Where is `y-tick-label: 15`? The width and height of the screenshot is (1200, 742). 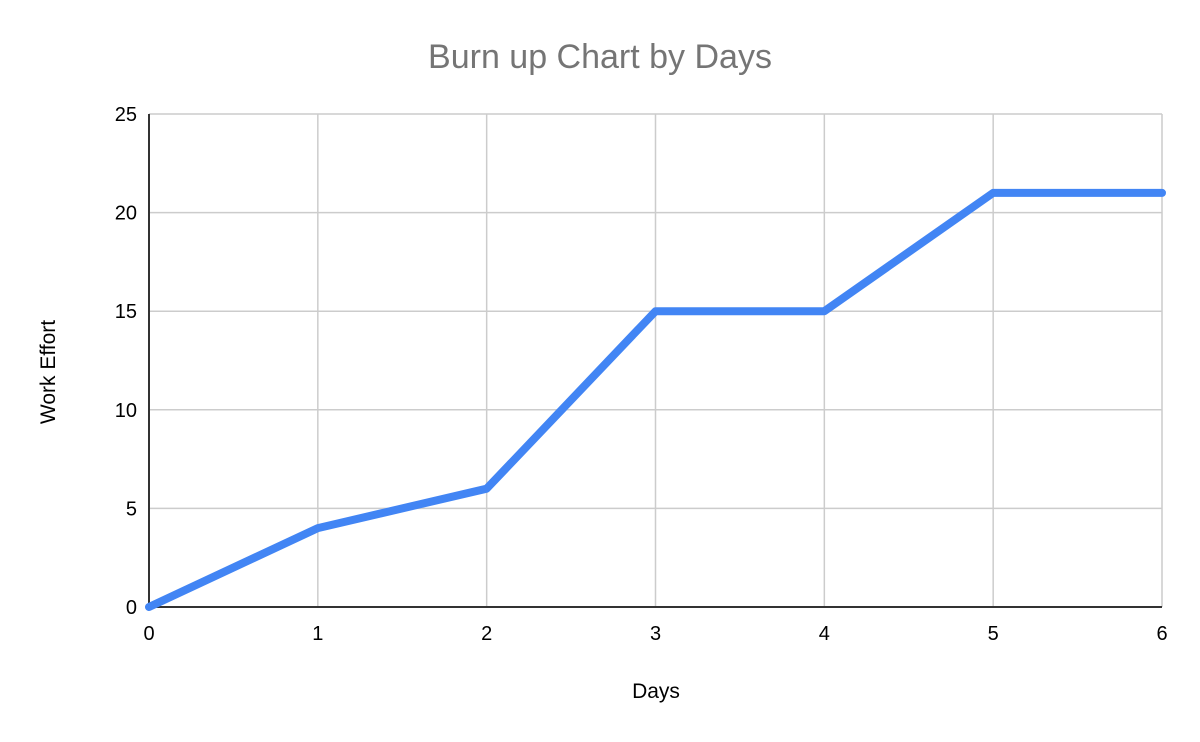 y-tick-label: 15 is located at coordinates (126, 312).